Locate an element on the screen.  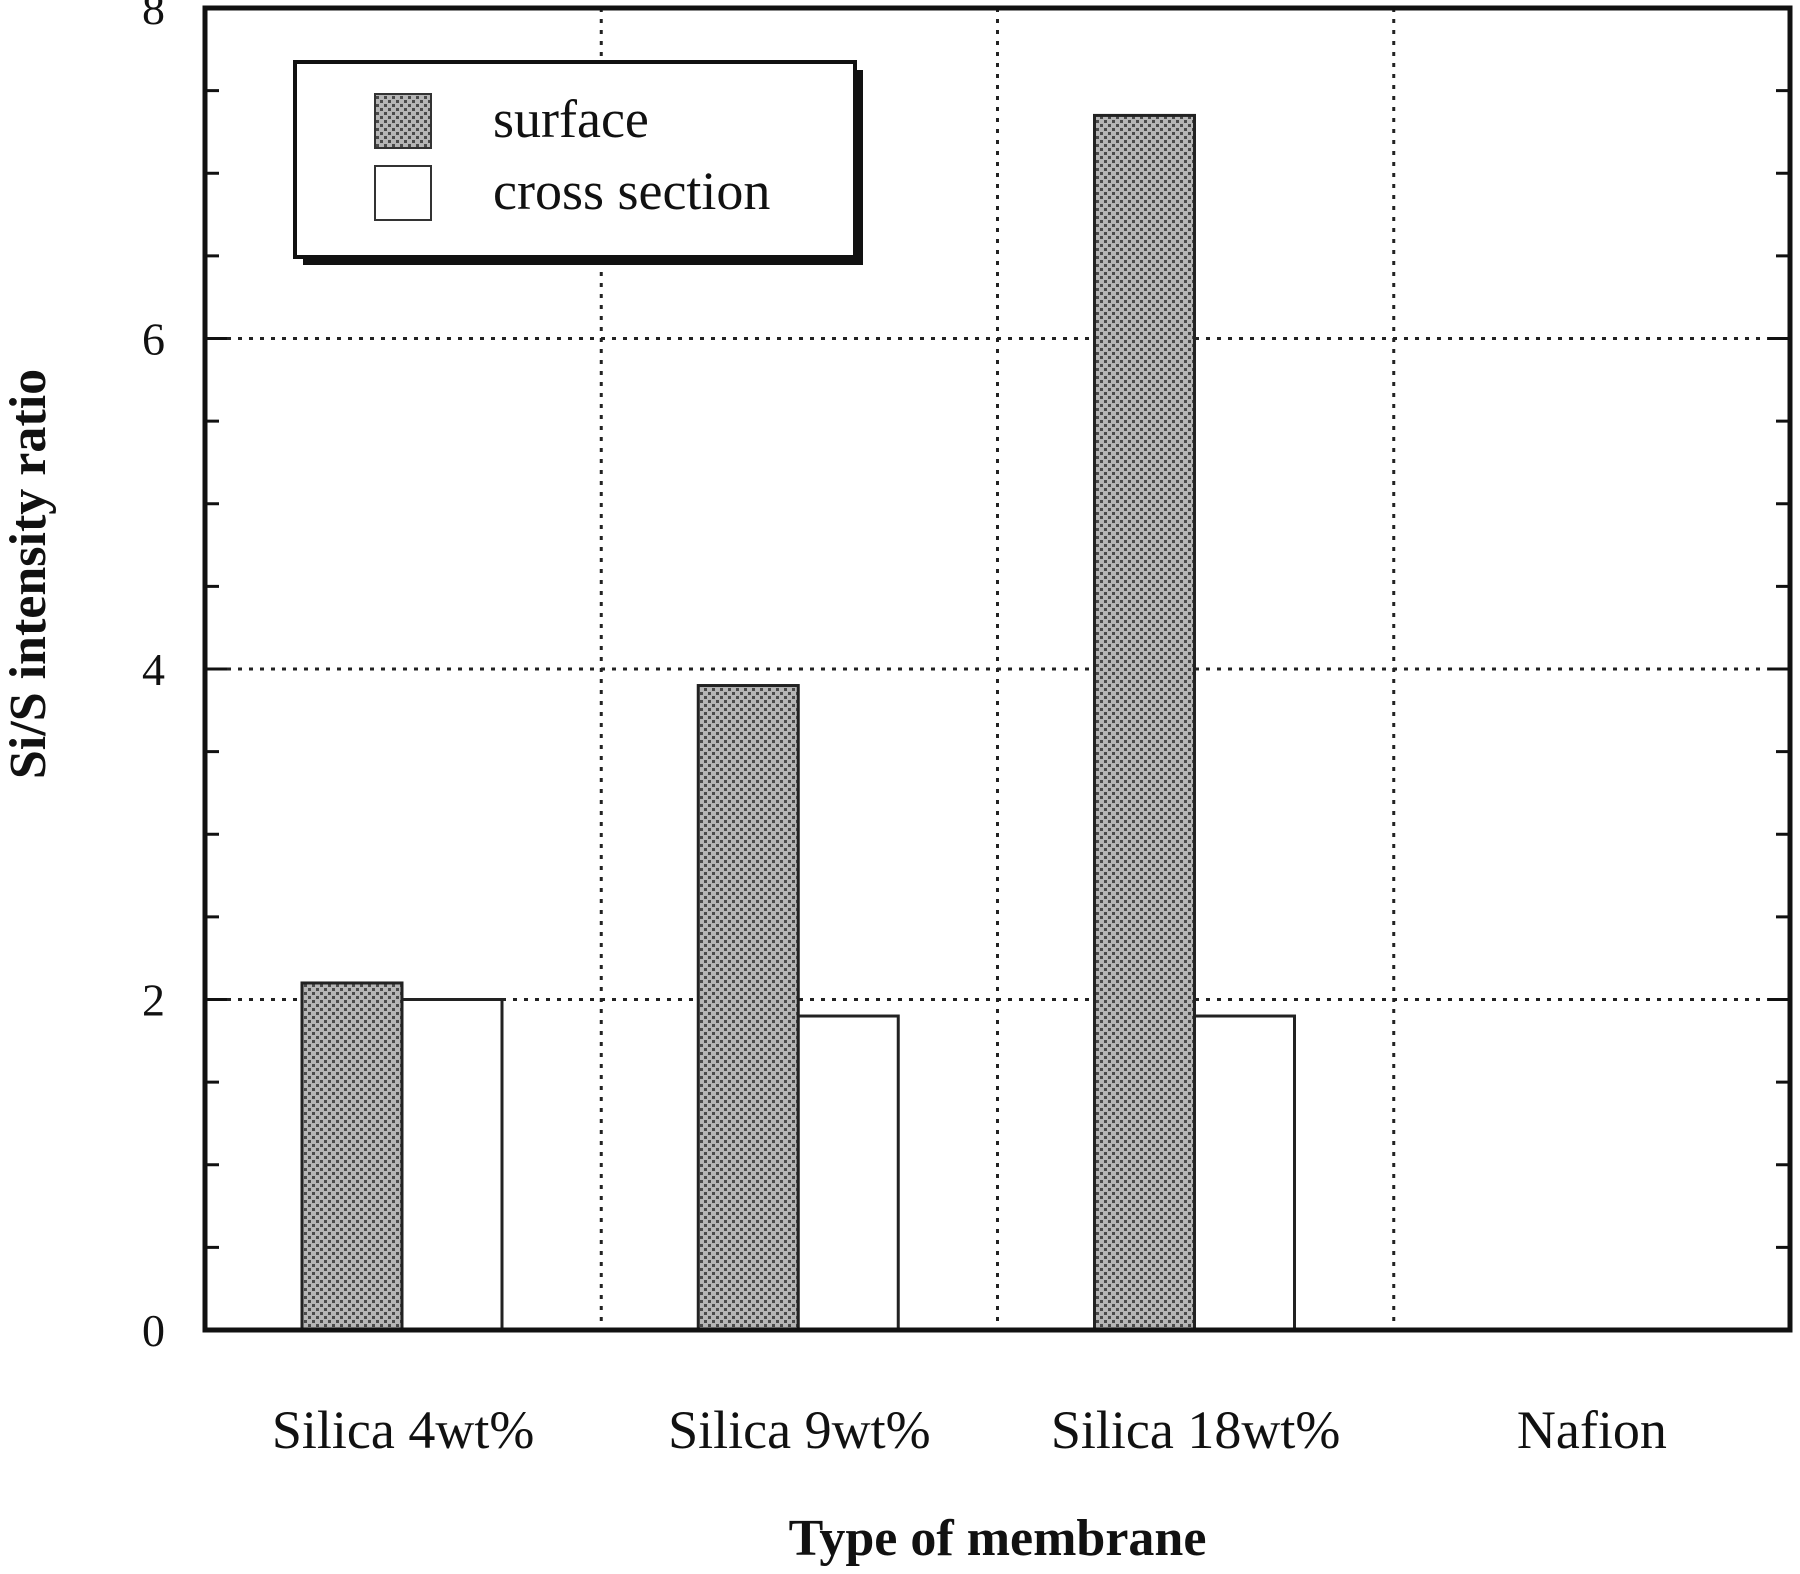
legend-label-cross-section: cross section is located at coordinates (631, 191).